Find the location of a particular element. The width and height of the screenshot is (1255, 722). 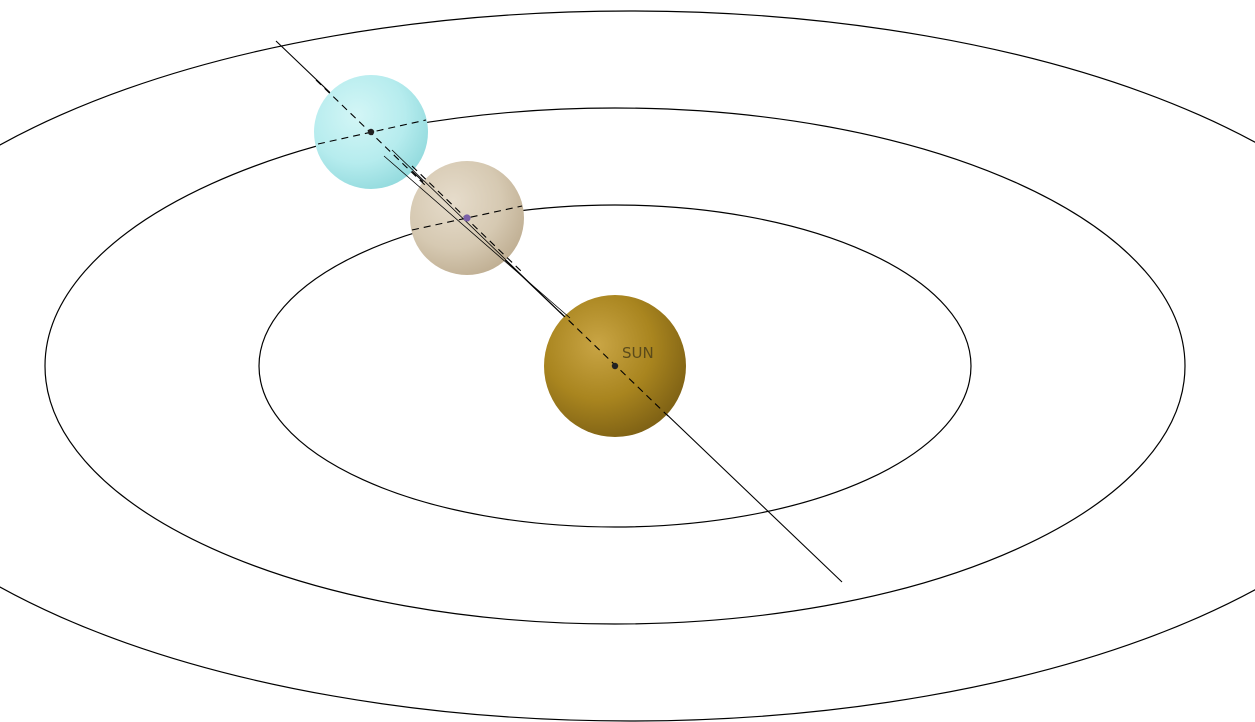

center-point-outer is located at coordinates (371, 132).